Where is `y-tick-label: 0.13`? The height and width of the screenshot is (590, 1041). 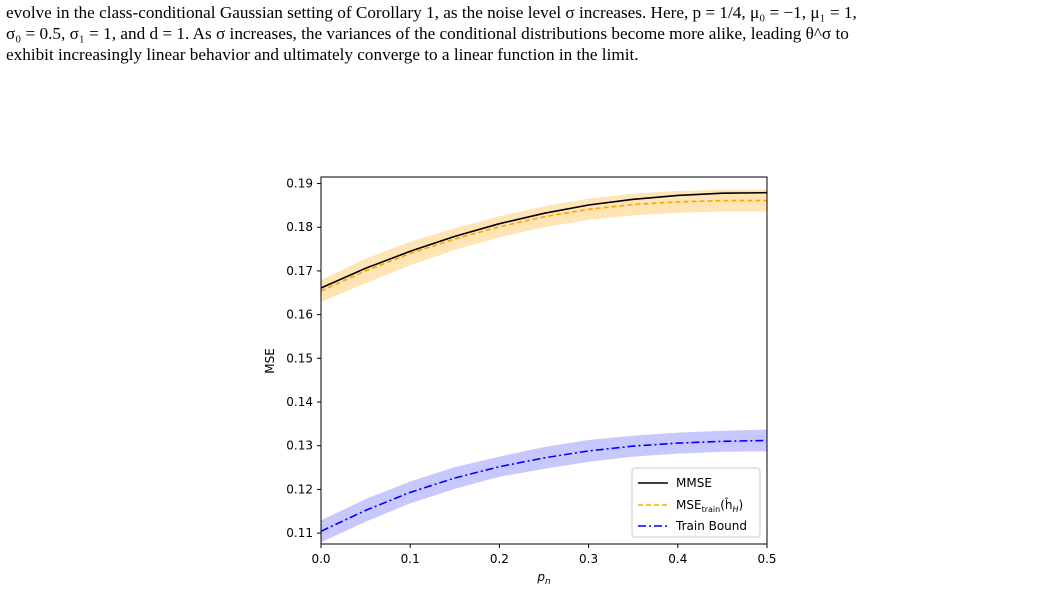
y-tick-label: 0.13 is located at coordinates (299, 446).